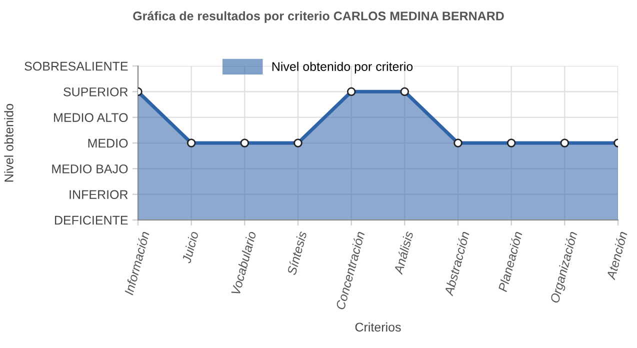  What do you see at coordinates (96, 91) in the screenshot?
I see `category-label: SUPERIOR` at bounding box center [96, 91].